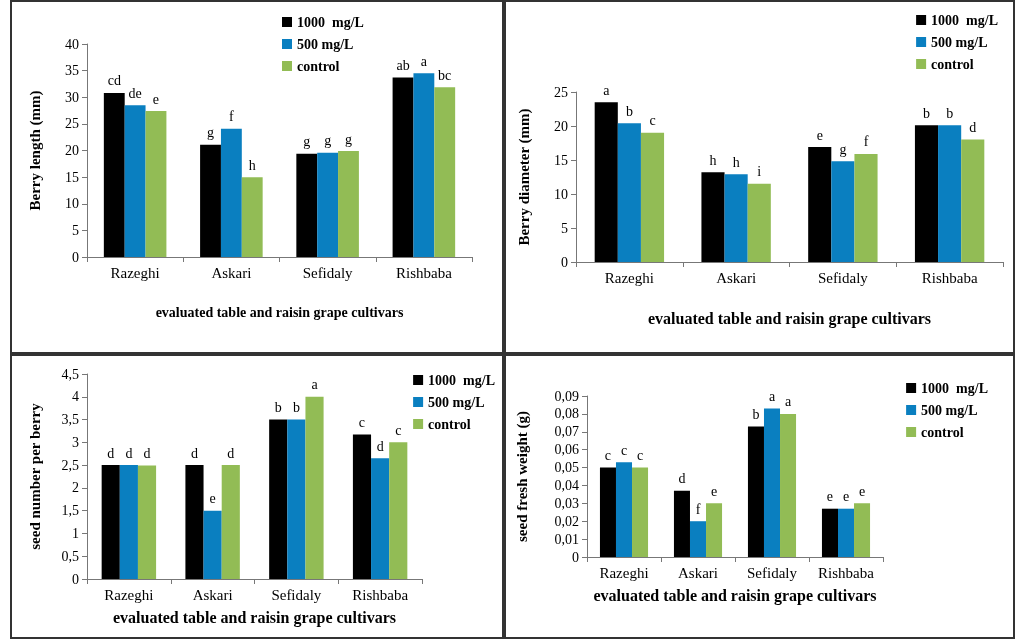  What do you see at coordinates (75, 397) in the screenshot?
I see `y-tick-label: 4` at bounding box center [75, 397].